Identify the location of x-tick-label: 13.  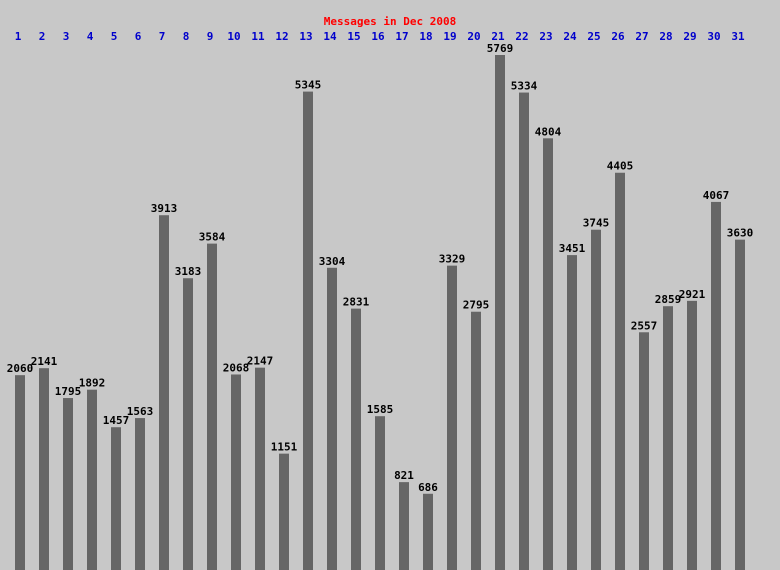
(305, 36).